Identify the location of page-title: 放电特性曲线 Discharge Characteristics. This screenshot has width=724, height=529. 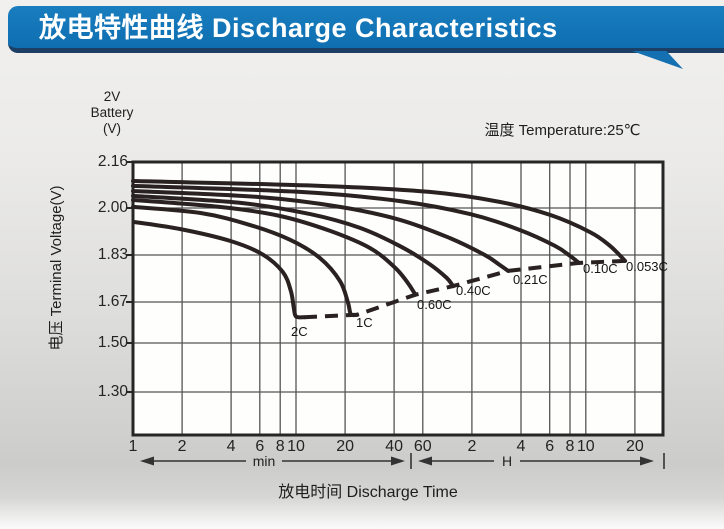
(298, 28).